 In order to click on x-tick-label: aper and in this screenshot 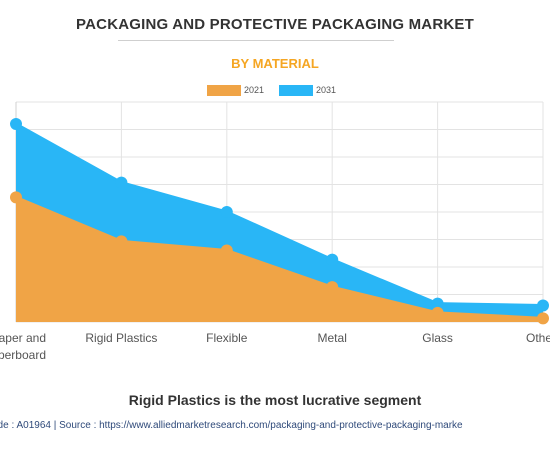, I will do `click(23, 338)`.